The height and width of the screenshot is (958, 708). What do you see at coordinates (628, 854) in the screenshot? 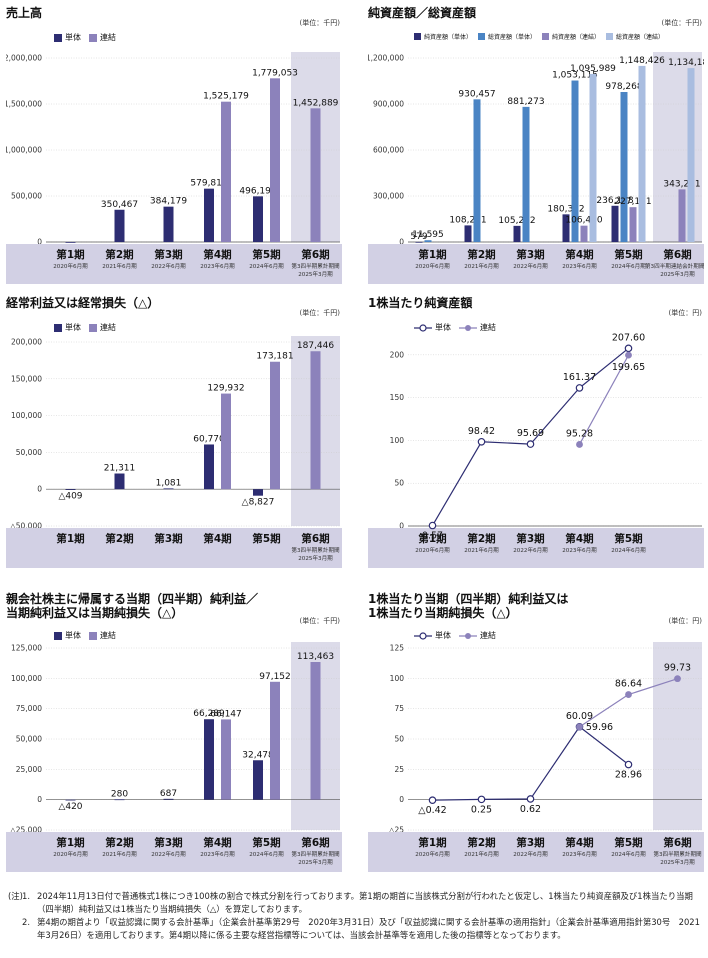
I see `x-period-label: 2024年6月期` at bounding box center [628, 854].